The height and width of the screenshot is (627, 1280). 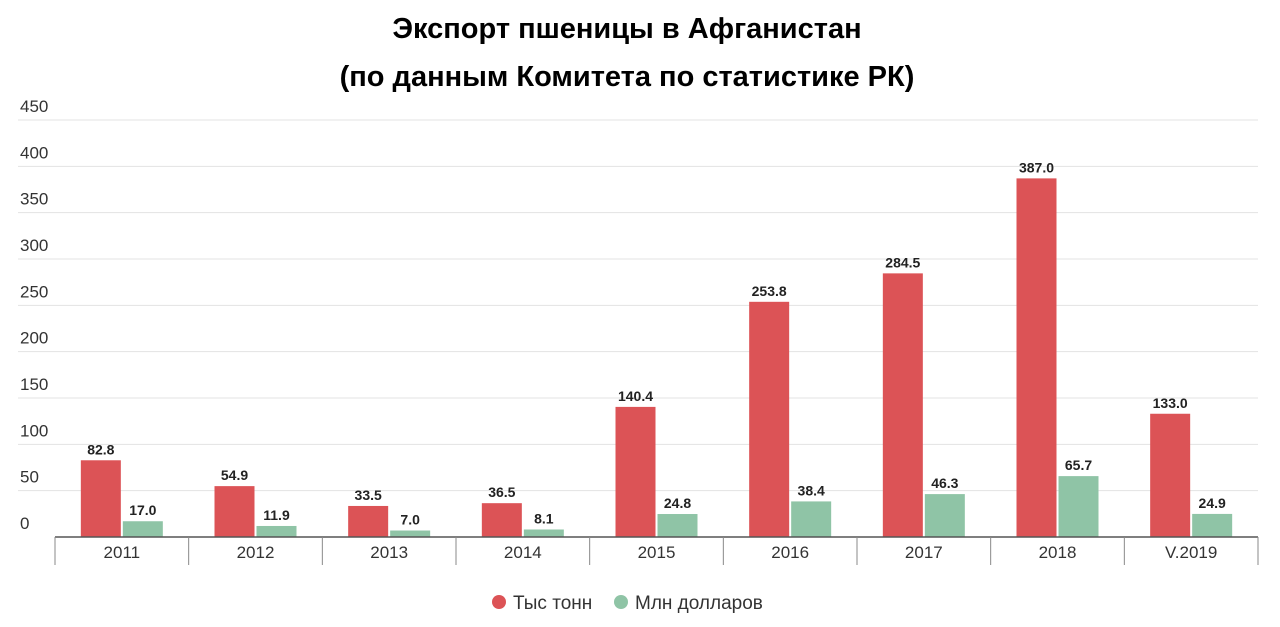 What do you see at coordinates (769, 291) in the screenshot?
I see `data-label: 253.8` at bounding box center [769, 291].